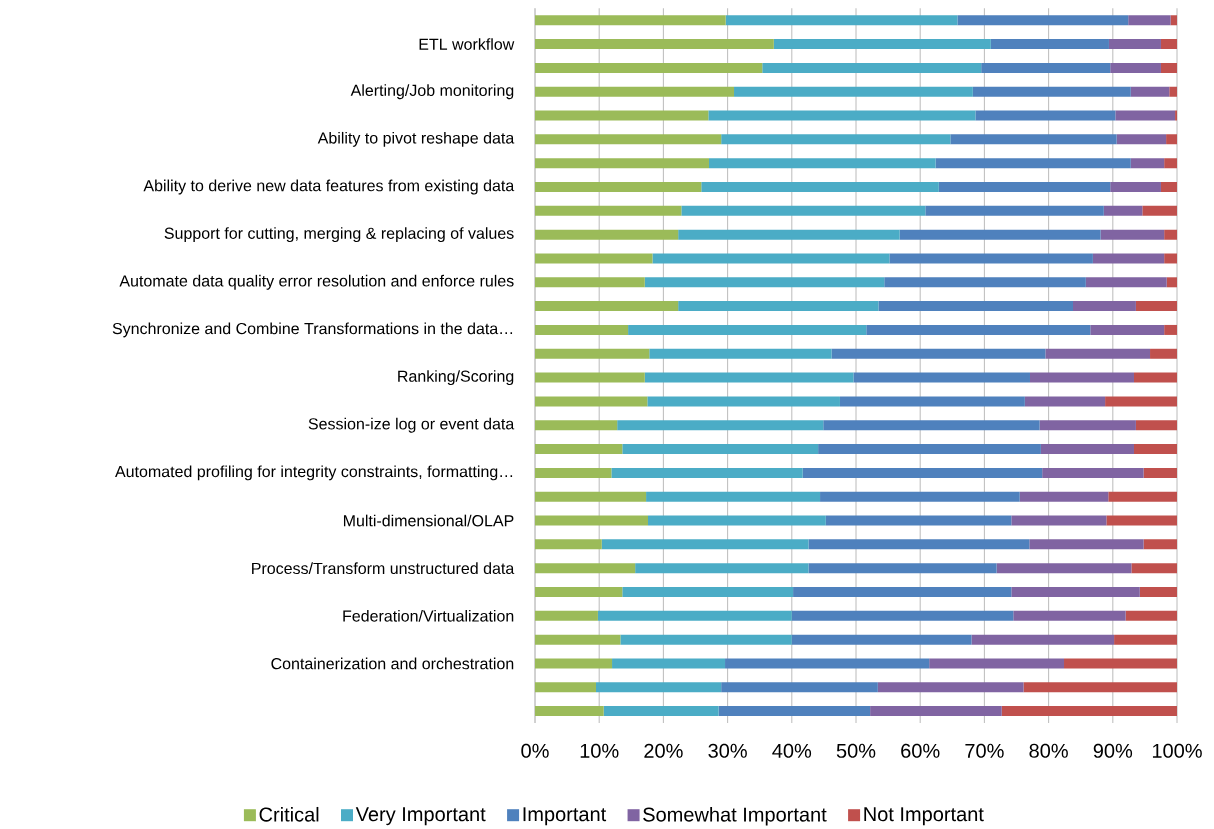 The height and width of the screenshot is (829, 1214). What do you see at coordinates (924, 816) in the screenshot?
I see `legend-label: Not Important` at bounding box center [924, 816].